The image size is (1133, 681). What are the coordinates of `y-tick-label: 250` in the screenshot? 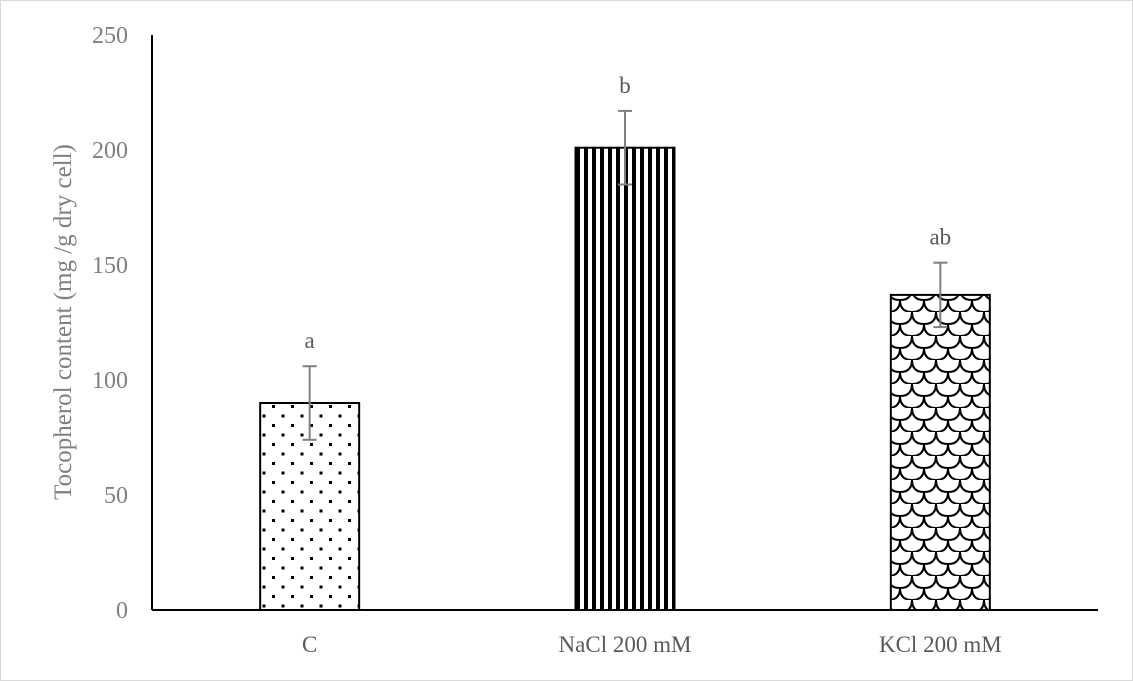 It's located at (110, 36).